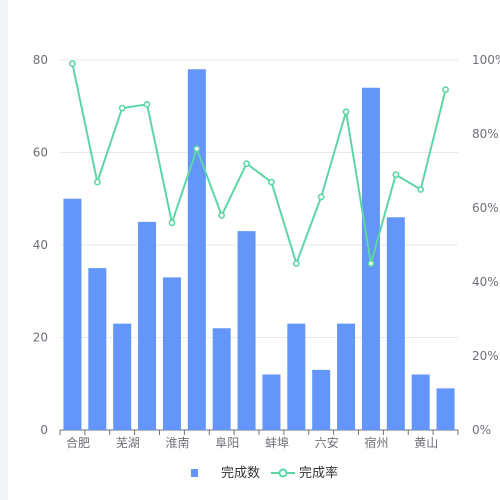 The image size is (500, 500). I want to click on legend-line-marker, so click(283, 473).